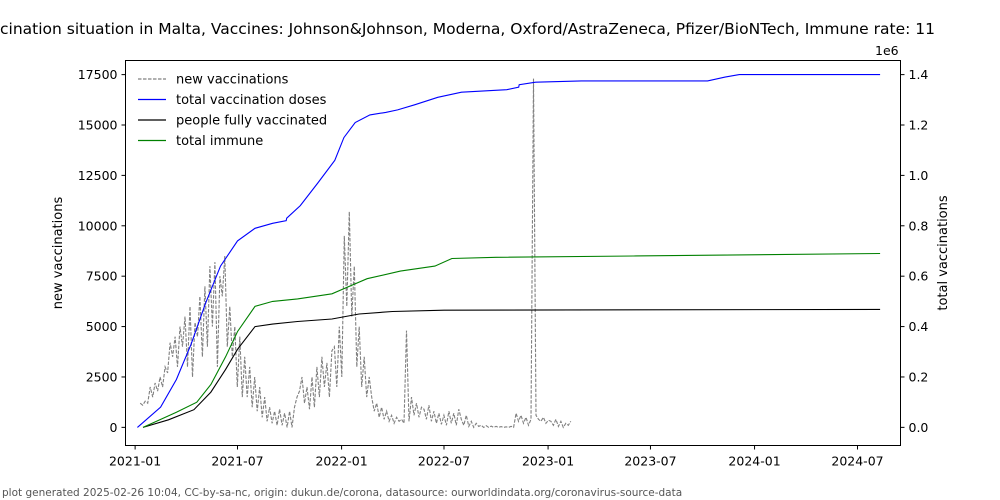  What do you see at coordinates (754, 461) in the screenshot?
I see `x-tick-label: 2024-01` at bounding box center [754, 461].